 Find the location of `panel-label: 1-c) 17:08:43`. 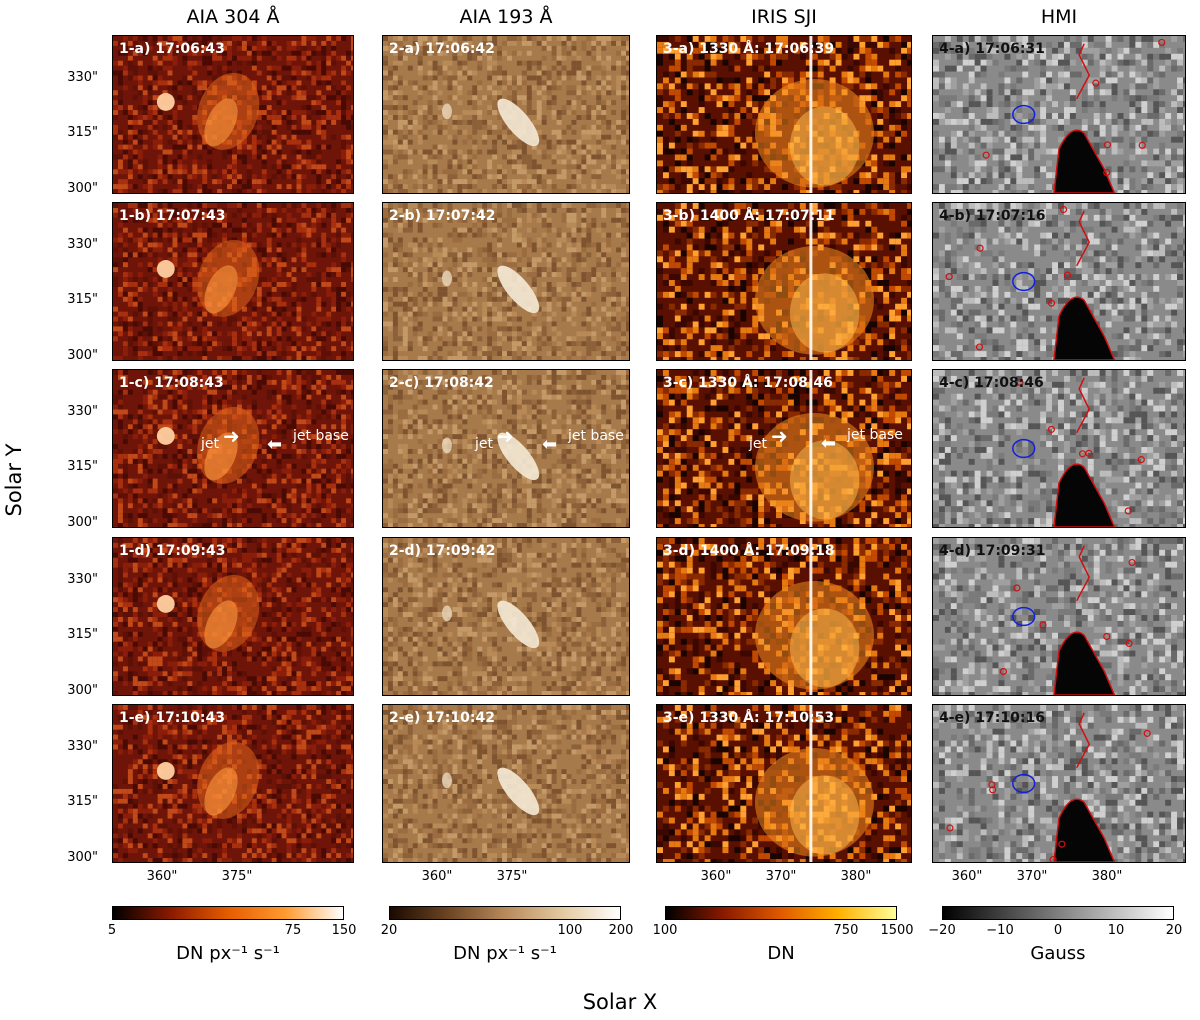

panel-label: 1-c) 17:08:43 is located at coordinates (171, 383).